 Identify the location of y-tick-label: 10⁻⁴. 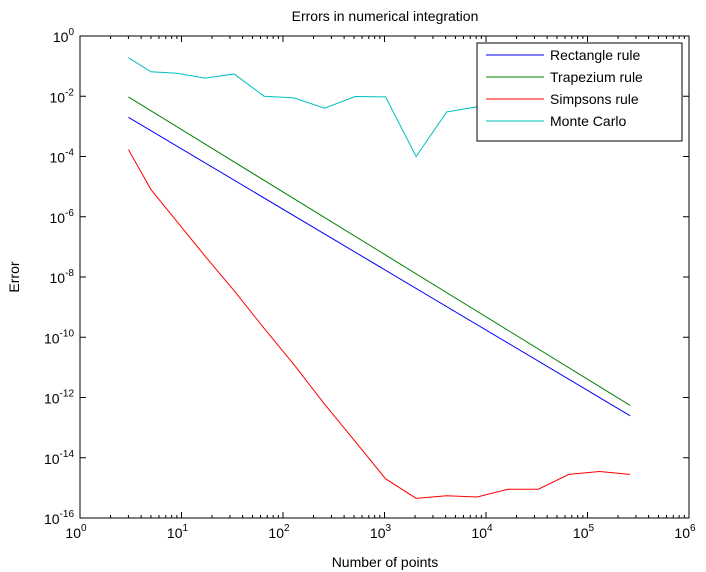
(62, 157).